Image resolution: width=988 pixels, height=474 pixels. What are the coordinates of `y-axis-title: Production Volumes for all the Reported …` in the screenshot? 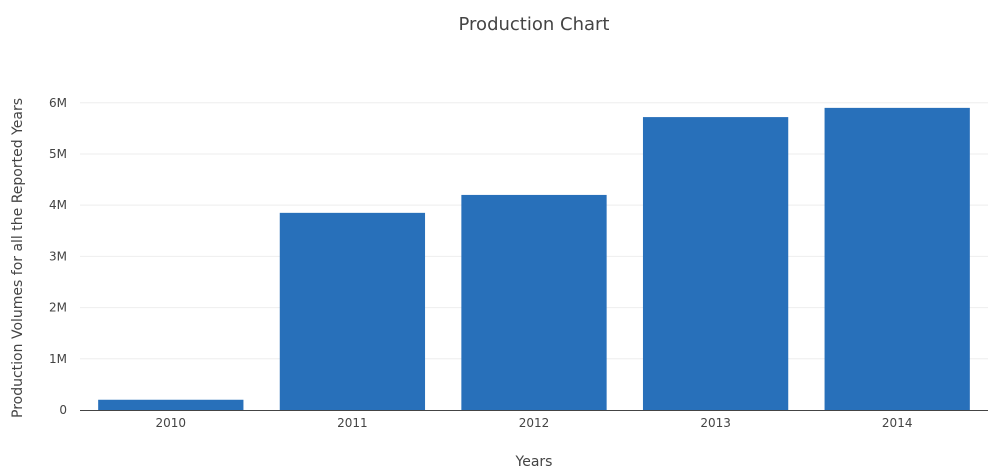 It's located at (18, 258).